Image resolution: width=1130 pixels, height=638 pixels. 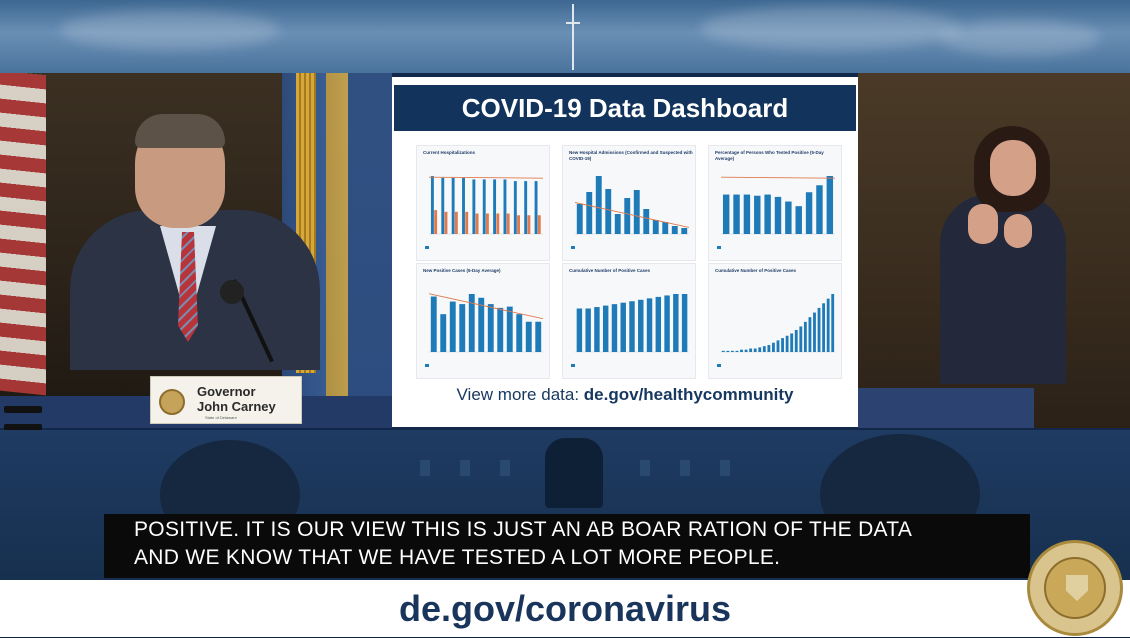 I want to click on cloud, so click(x=830, y=28).